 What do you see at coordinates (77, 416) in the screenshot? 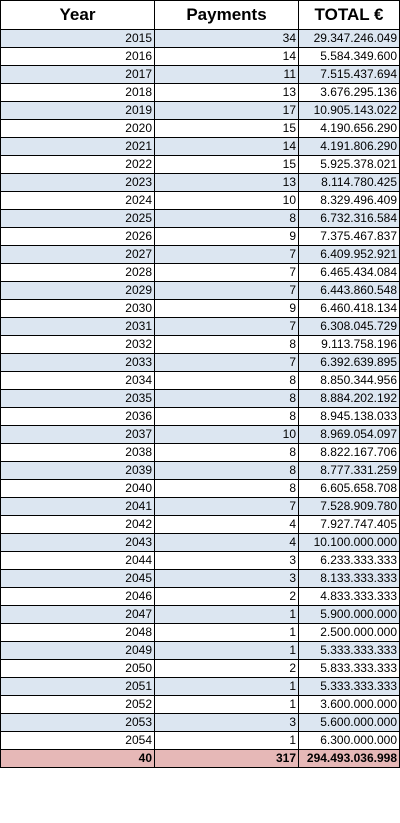
I see `cell-year: 2036` at bounding box center [77, 416].